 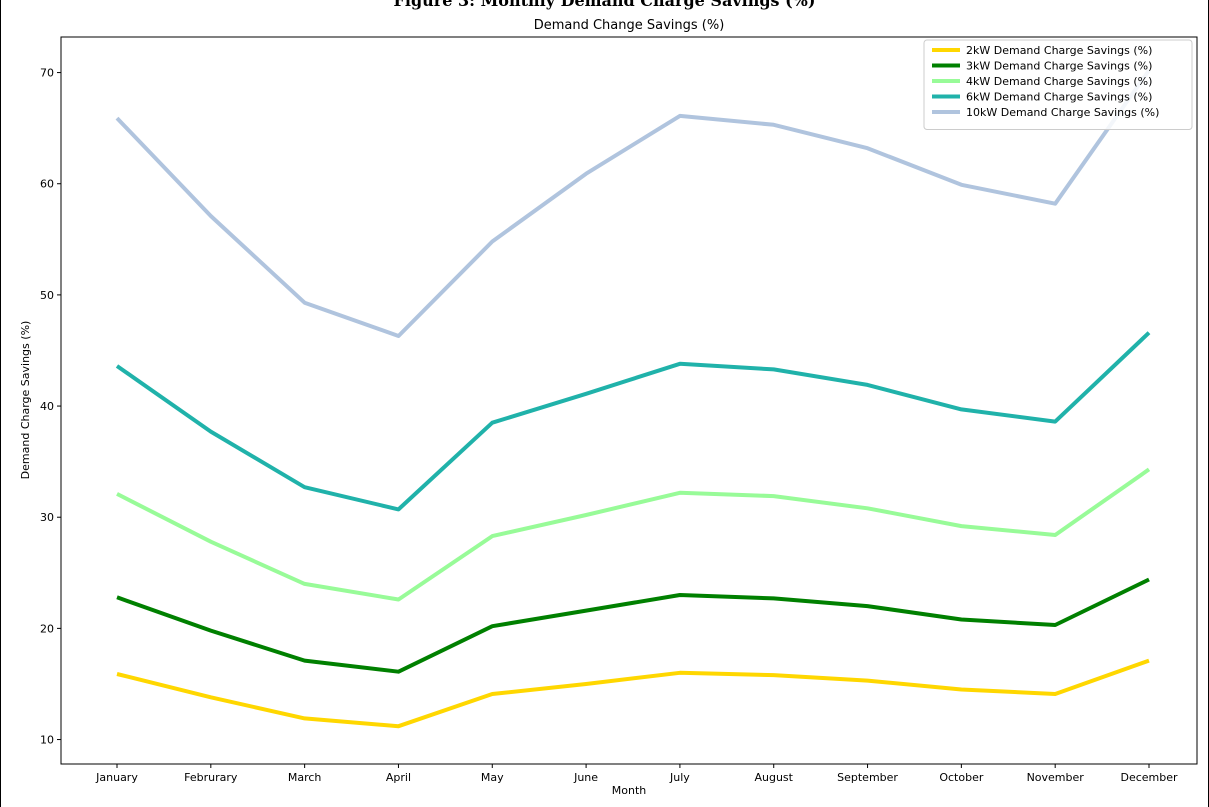 I want to click on legend-label: 4kW Demand Charge Savings (%), so click(x=1059, y=81).